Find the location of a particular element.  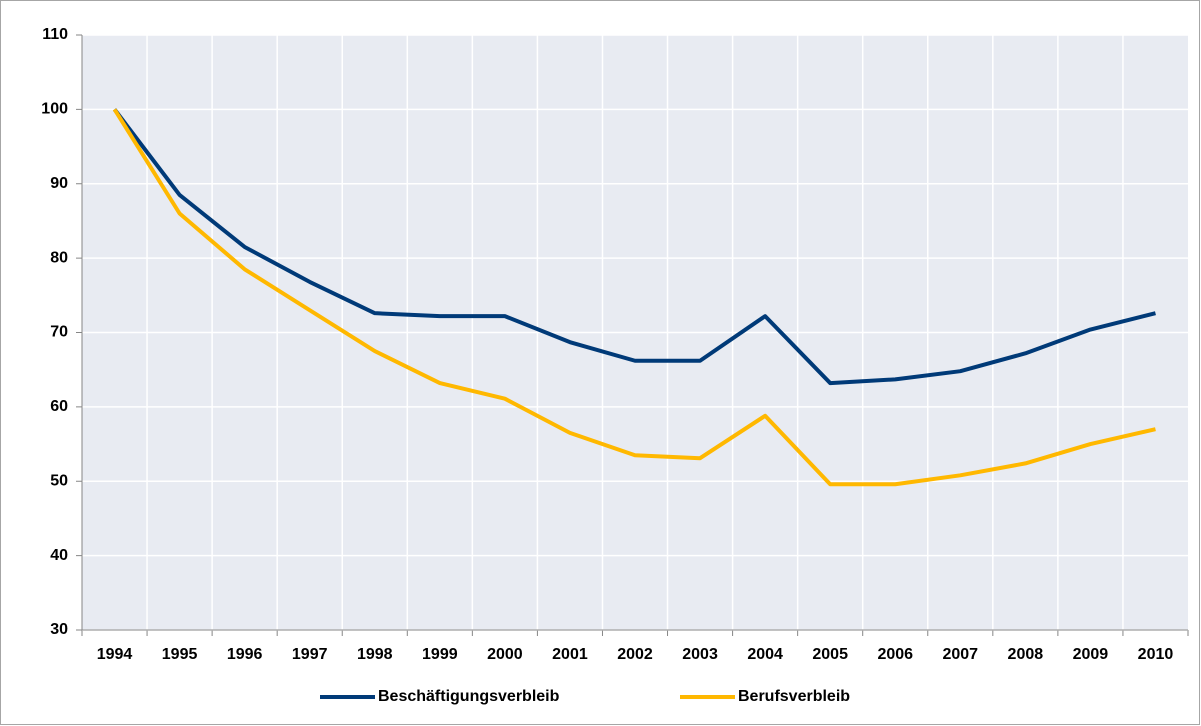

x-tick-label: 1997 is located at coordinates (310, 654).